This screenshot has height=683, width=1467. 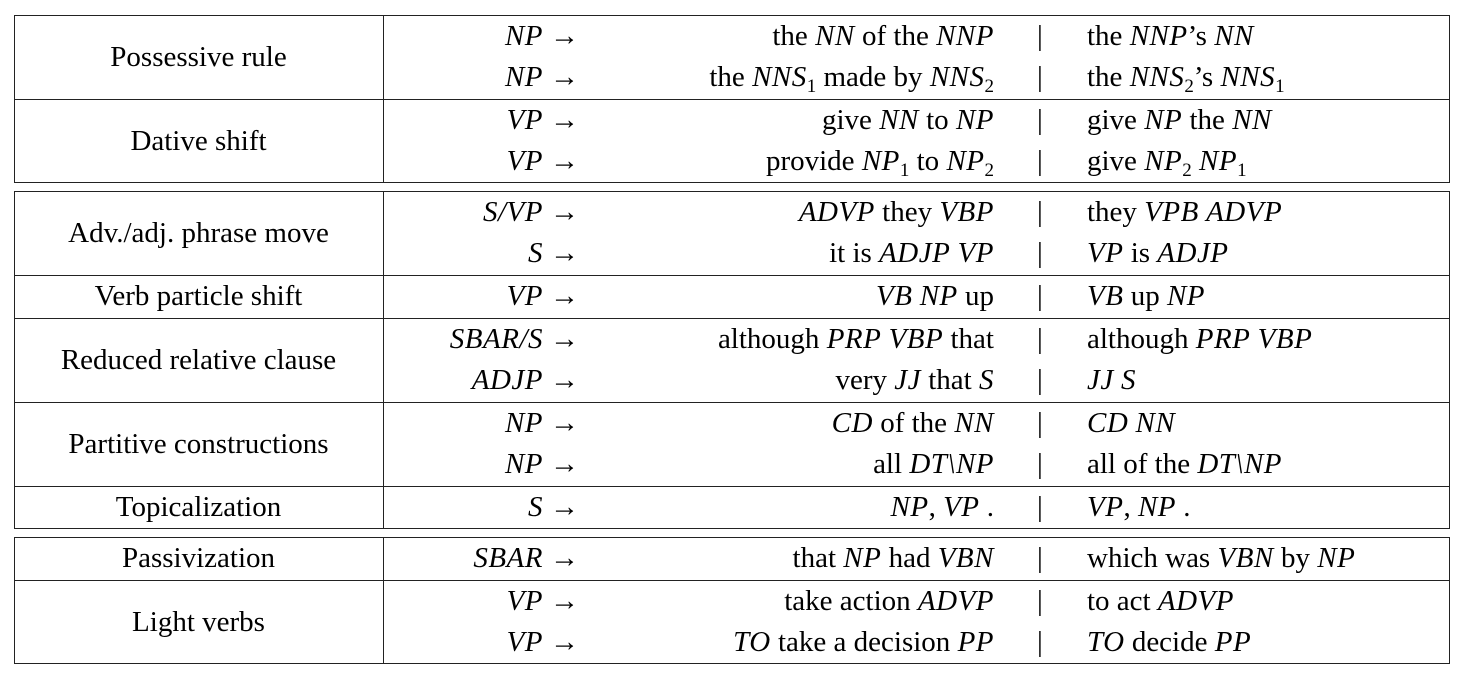 I want to click on text-run: to, so click(x=937, y=120).